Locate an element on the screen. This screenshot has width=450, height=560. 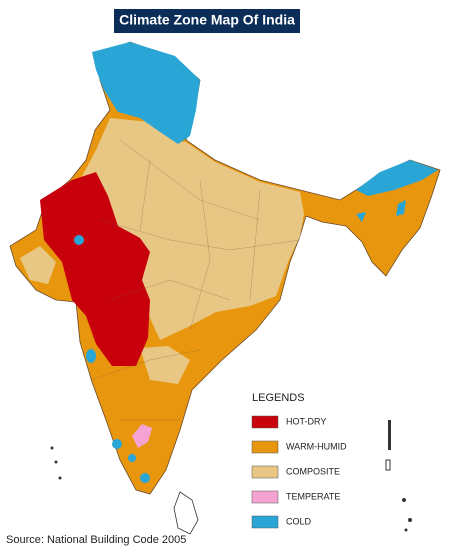
legend-label: COLD is located at coordinates (299, 521).